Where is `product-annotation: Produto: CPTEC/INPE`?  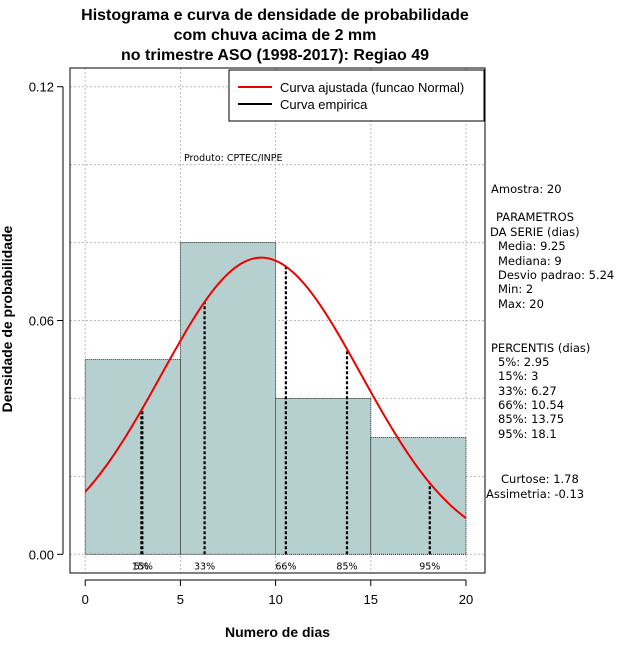
product-annotation: Produto: CPTEC/INPE is located at coordinates (233, 158).